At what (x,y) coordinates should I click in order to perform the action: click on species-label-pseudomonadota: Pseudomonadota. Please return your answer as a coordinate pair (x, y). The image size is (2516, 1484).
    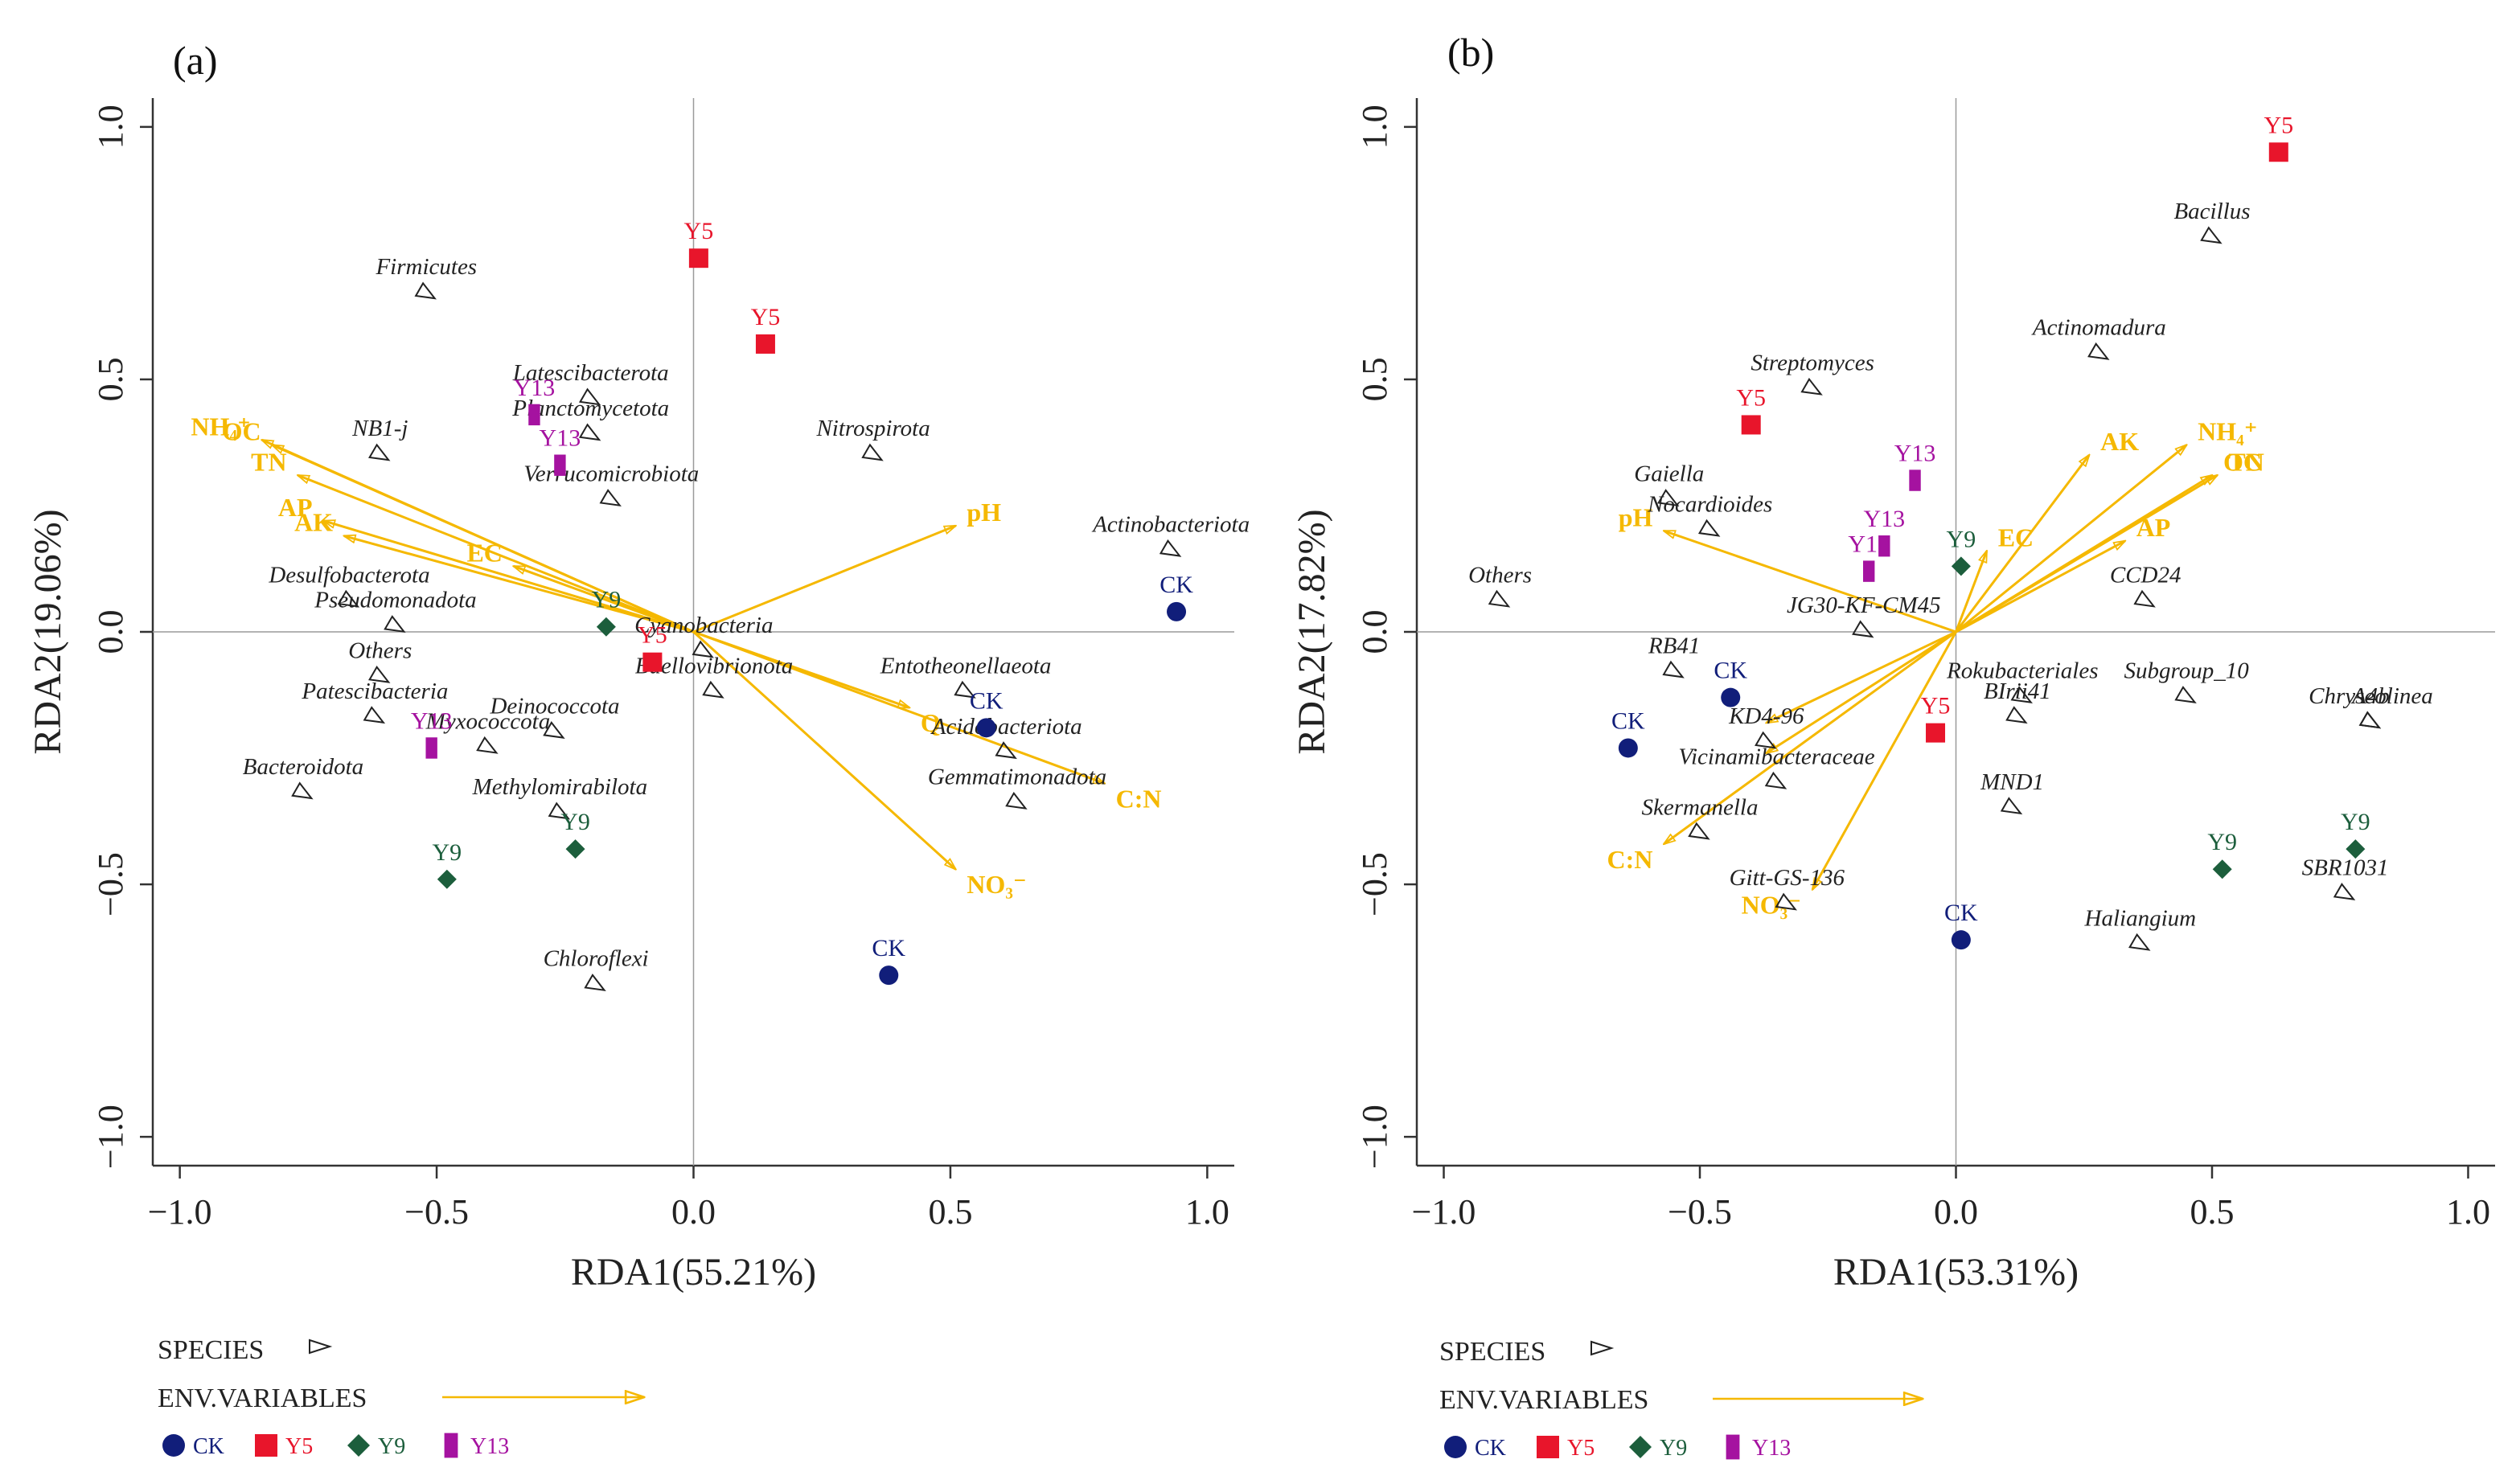
    Looking at the image, I should click on (395, 601).